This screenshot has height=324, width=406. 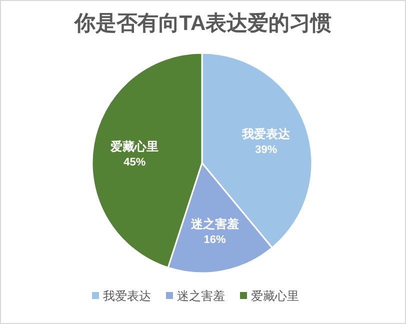 I want to click on data-label: 39%, so click(x=266, y=150).